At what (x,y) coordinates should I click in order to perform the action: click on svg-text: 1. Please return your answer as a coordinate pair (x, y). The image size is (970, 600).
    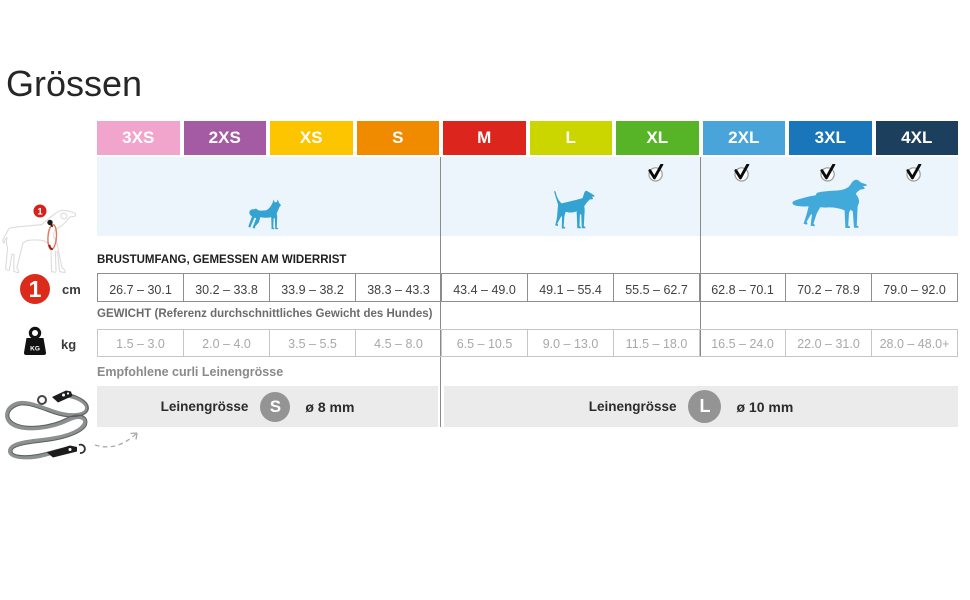
    Looking at the image, I should click on (40, 211).